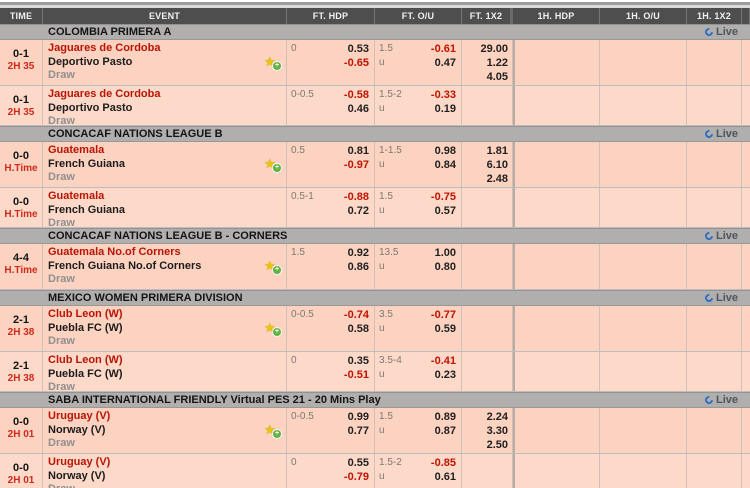 This screenshot has width=750, height=488. I want to click on ft-ou-cell: 3.5-4 u -0.41 0.23, so click(418, 371).